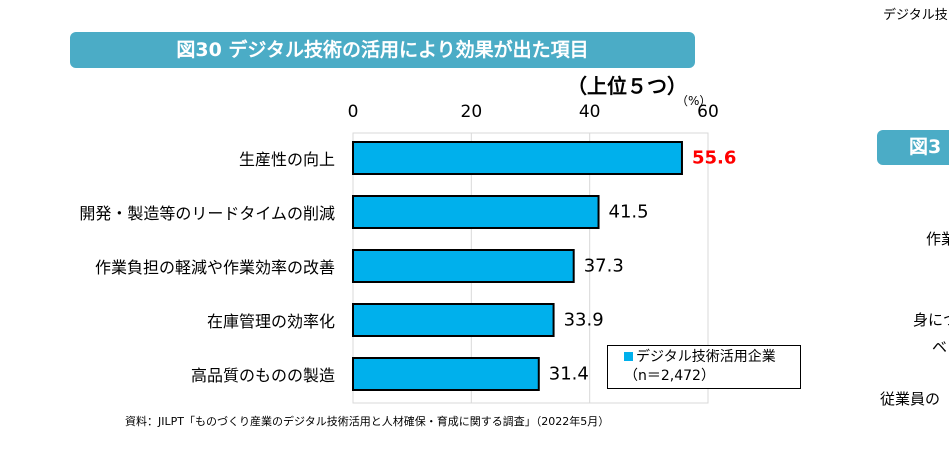  Describe the element at coordinates (207, 213) in the screenshot. I see `category-label: 開発・製造等のリードタイムの削減` at that location.